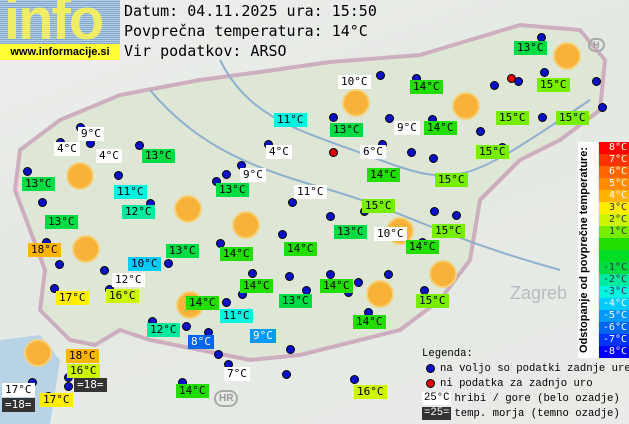  What do you see at coordinates (373, 152) in the screenshot?
I see `temperature-label: 6°C` at bounding box center [373, 152].